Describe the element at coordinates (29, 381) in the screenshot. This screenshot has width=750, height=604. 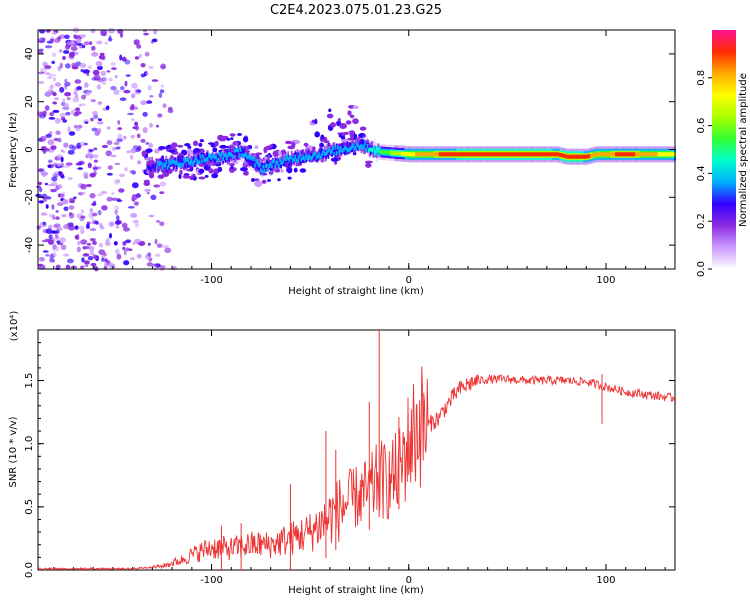
I see `snr-y-tick-label: 1.5` at that location.